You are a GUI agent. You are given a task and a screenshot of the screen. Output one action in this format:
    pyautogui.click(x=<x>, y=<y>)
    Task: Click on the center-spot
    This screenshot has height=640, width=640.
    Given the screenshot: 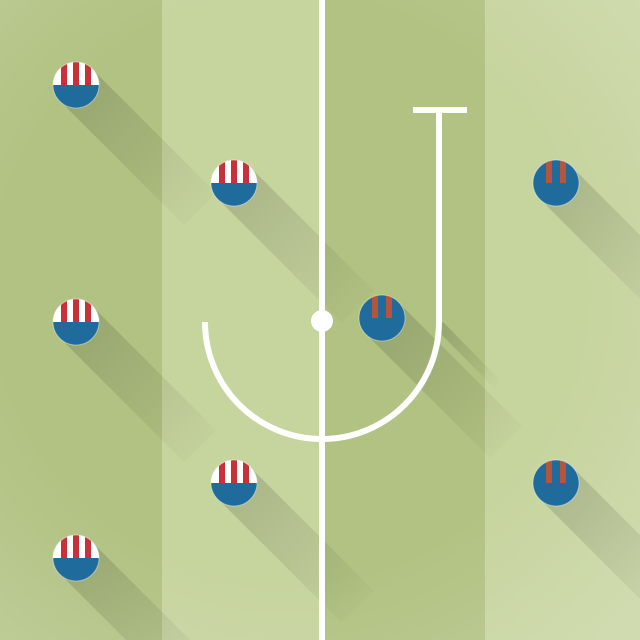 What is the action you would take?
    pyautogui.click(x=322, y=321)
    